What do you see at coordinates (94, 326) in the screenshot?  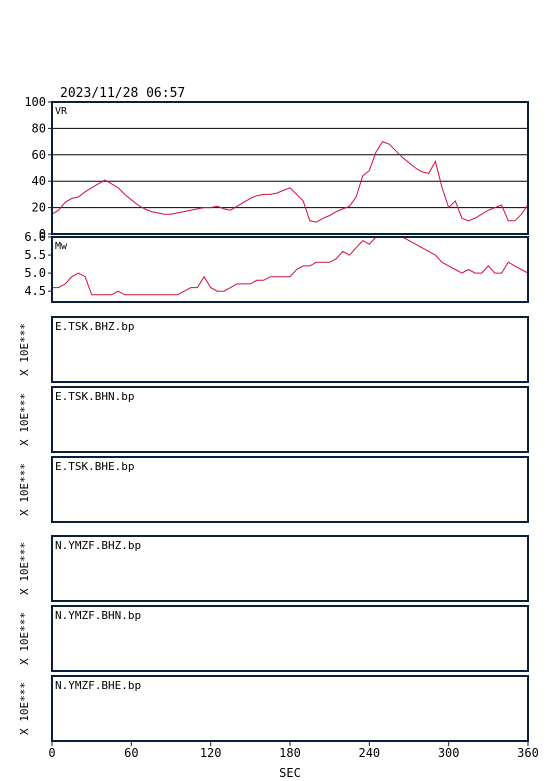 I see `trace-label: E.TSK.BHZ.bp` at bounding box center [94, 326].